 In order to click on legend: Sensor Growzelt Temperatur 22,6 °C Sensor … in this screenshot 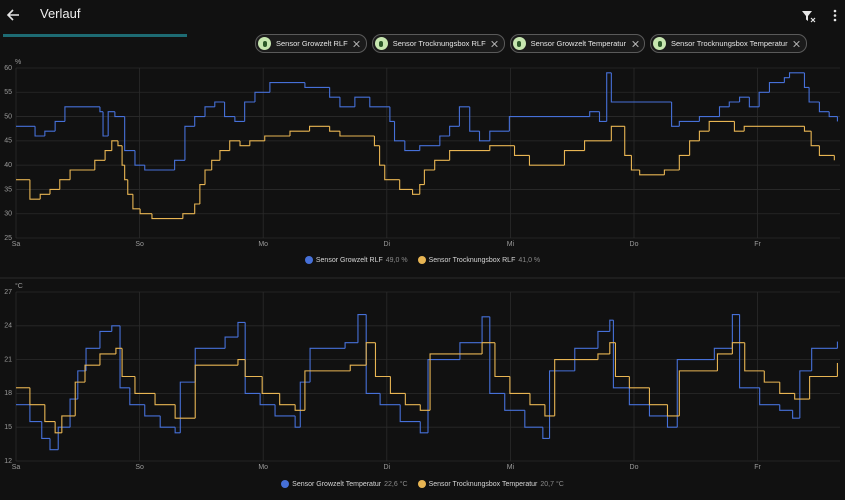, I will do `click(422, 484)`.